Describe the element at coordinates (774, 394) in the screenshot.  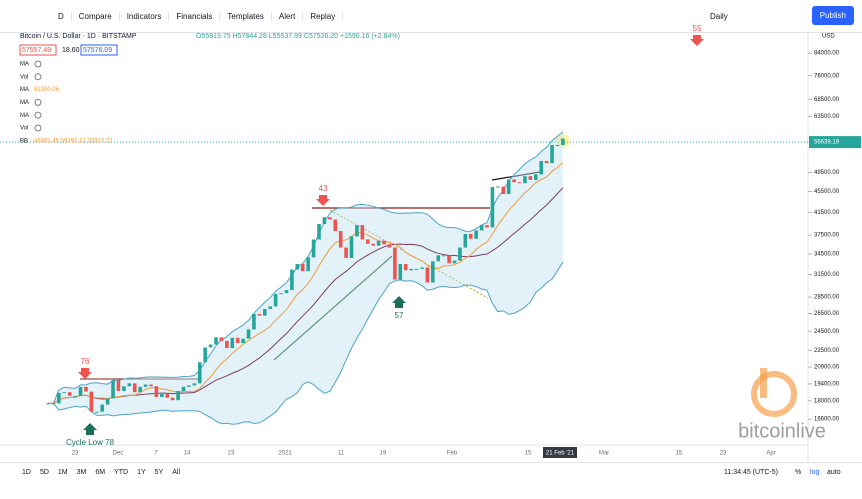
I see `logo` at that location.